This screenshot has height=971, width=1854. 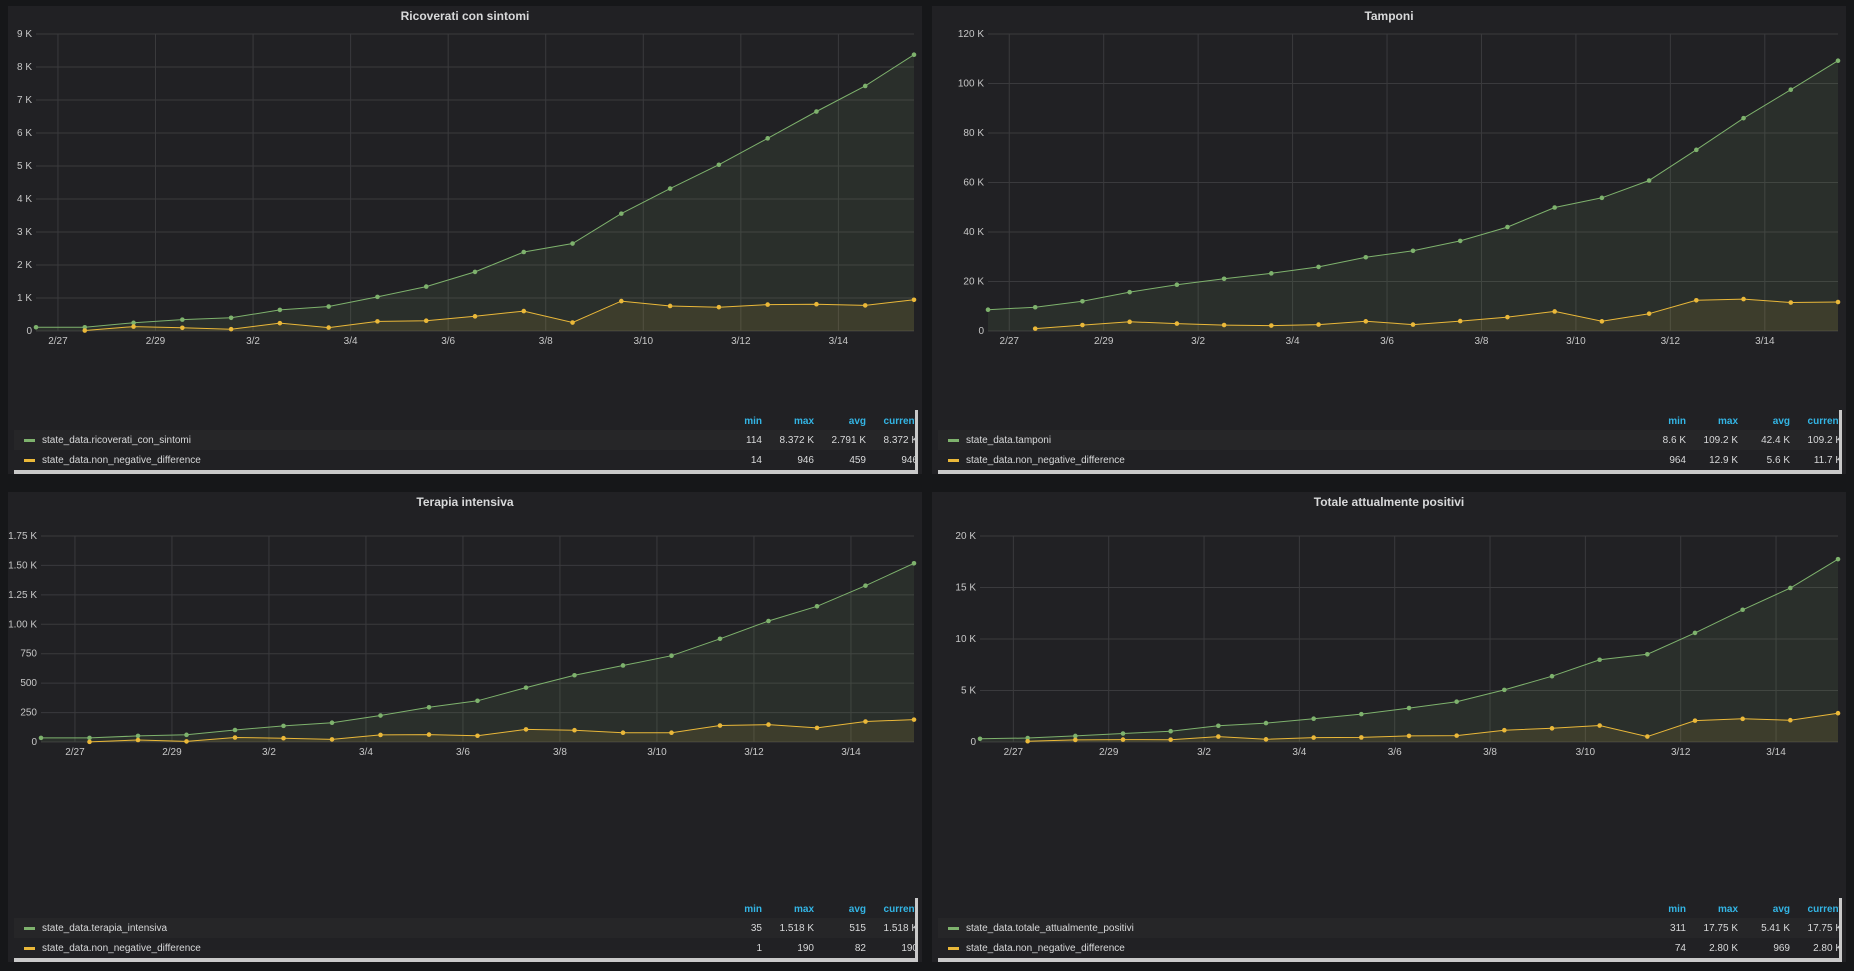 What do you see at coordinates (839, 341) in the screenshot?
I see `x-tick-label: 3/14` at bounding box center [839, 341].